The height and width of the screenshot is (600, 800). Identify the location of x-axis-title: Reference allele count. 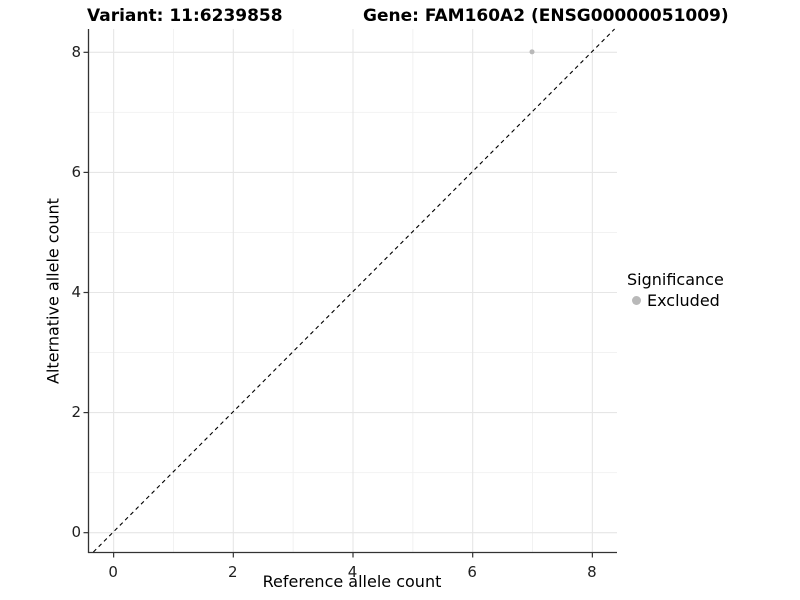
(352, 581).